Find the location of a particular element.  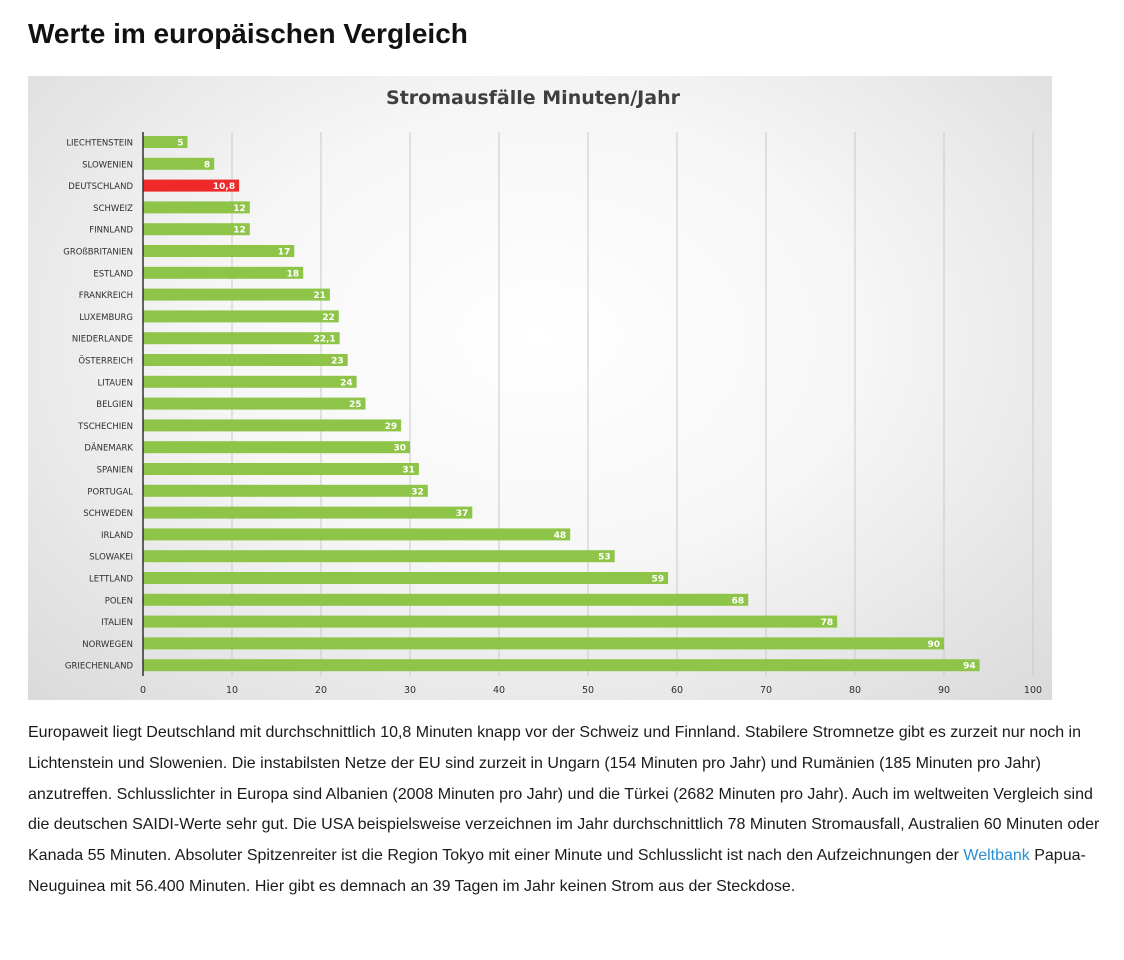

bar-griechenland is located at coordinates (561, 665).